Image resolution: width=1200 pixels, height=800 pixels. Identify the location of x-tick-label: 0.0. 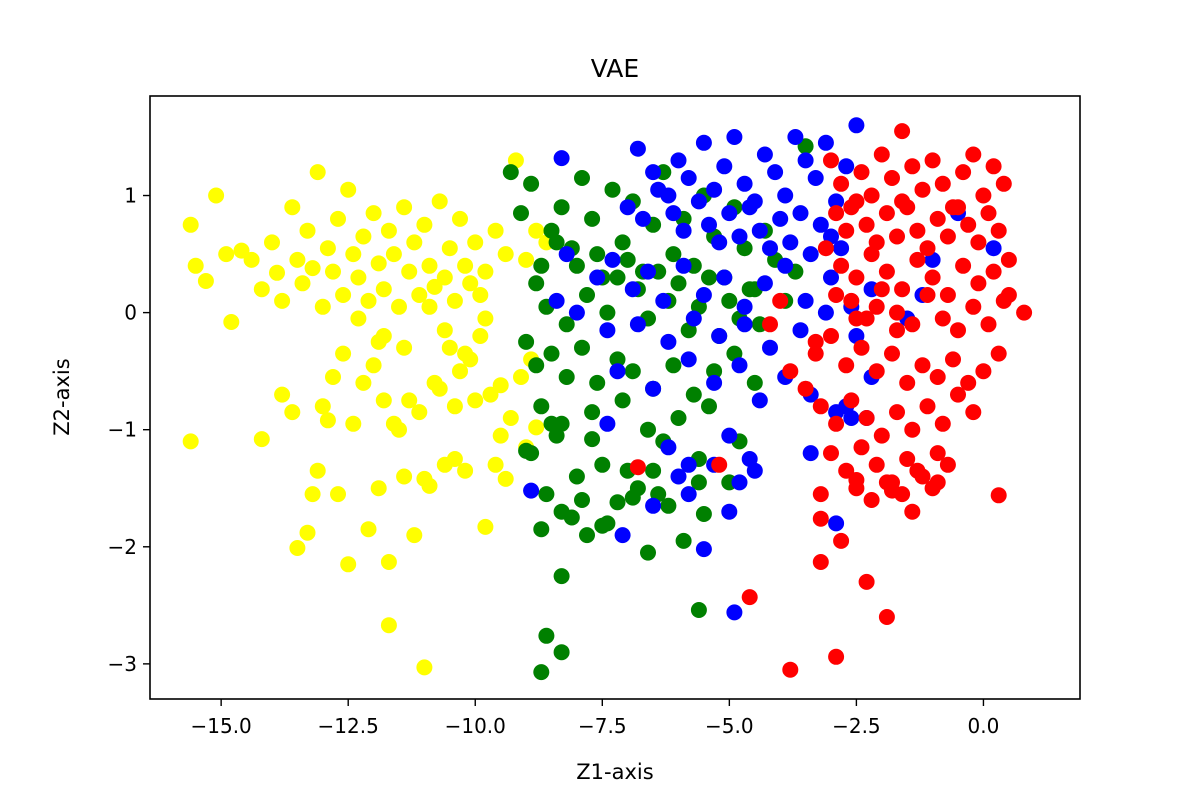
(984, 726).